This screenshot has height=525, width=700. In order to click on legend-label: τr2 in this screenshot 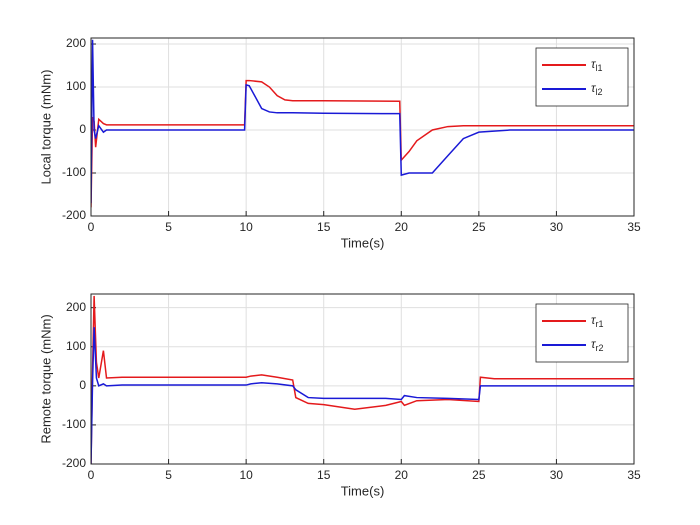, I will do `click(597, 345)`.